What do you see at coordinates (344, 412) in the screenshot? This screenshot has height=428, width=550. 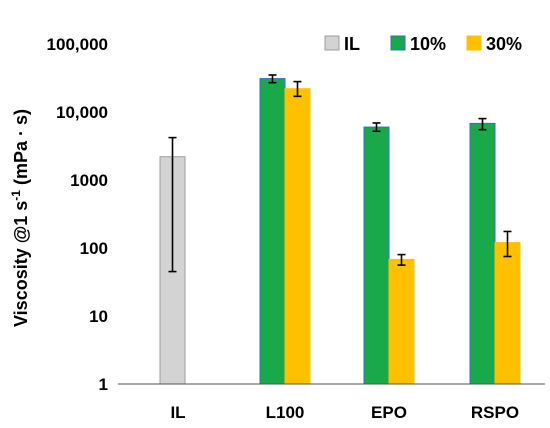 I see `x-category-labels: IL L100 EPO RSPO` at bounding box center [344, 412].